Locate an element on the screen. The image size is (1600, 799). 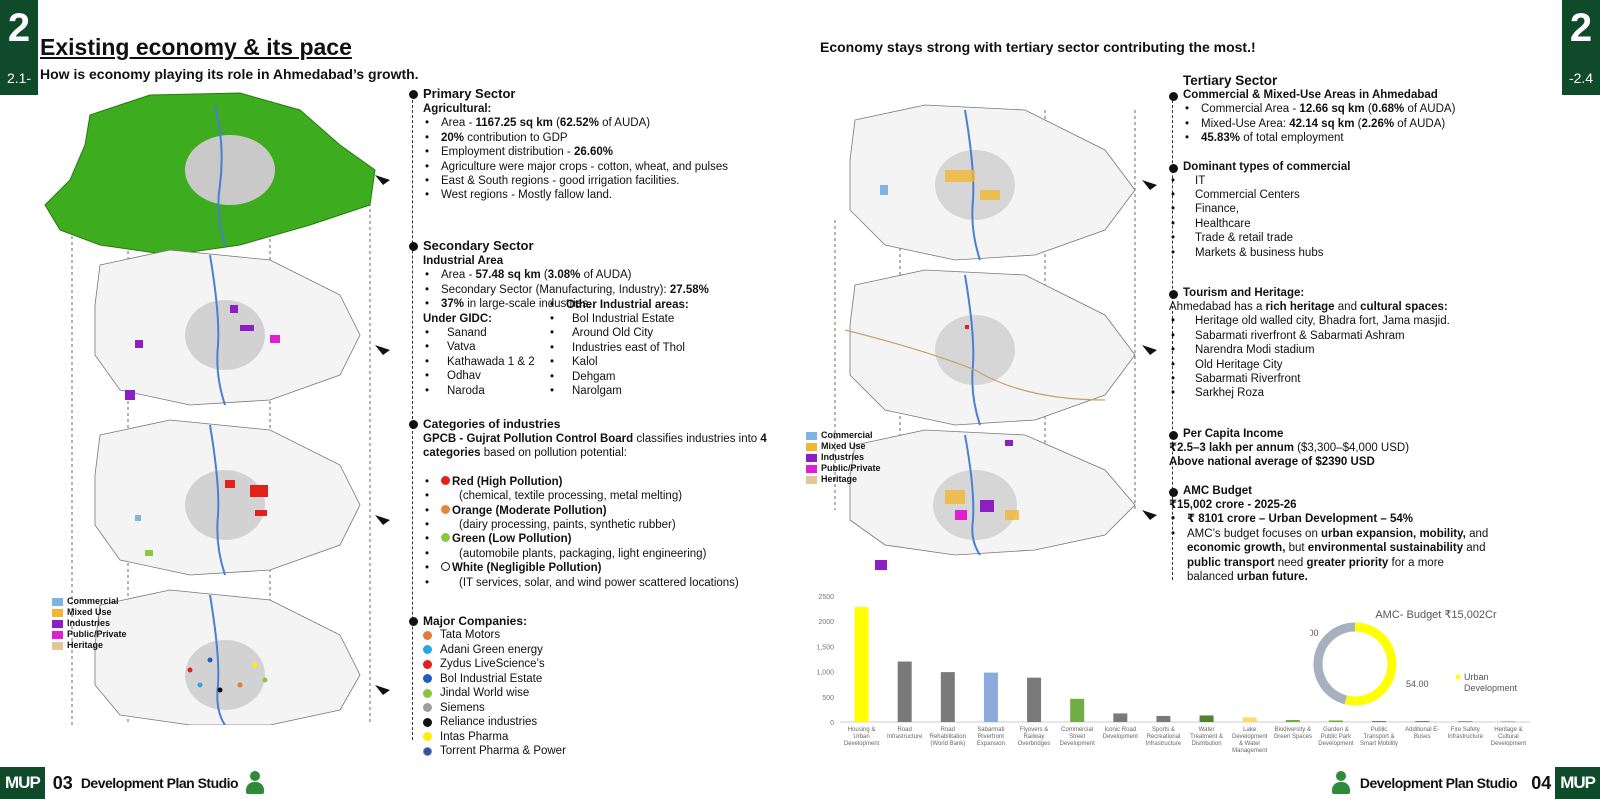
legend-item-industries: Industries is located at coordinates (89, 623).